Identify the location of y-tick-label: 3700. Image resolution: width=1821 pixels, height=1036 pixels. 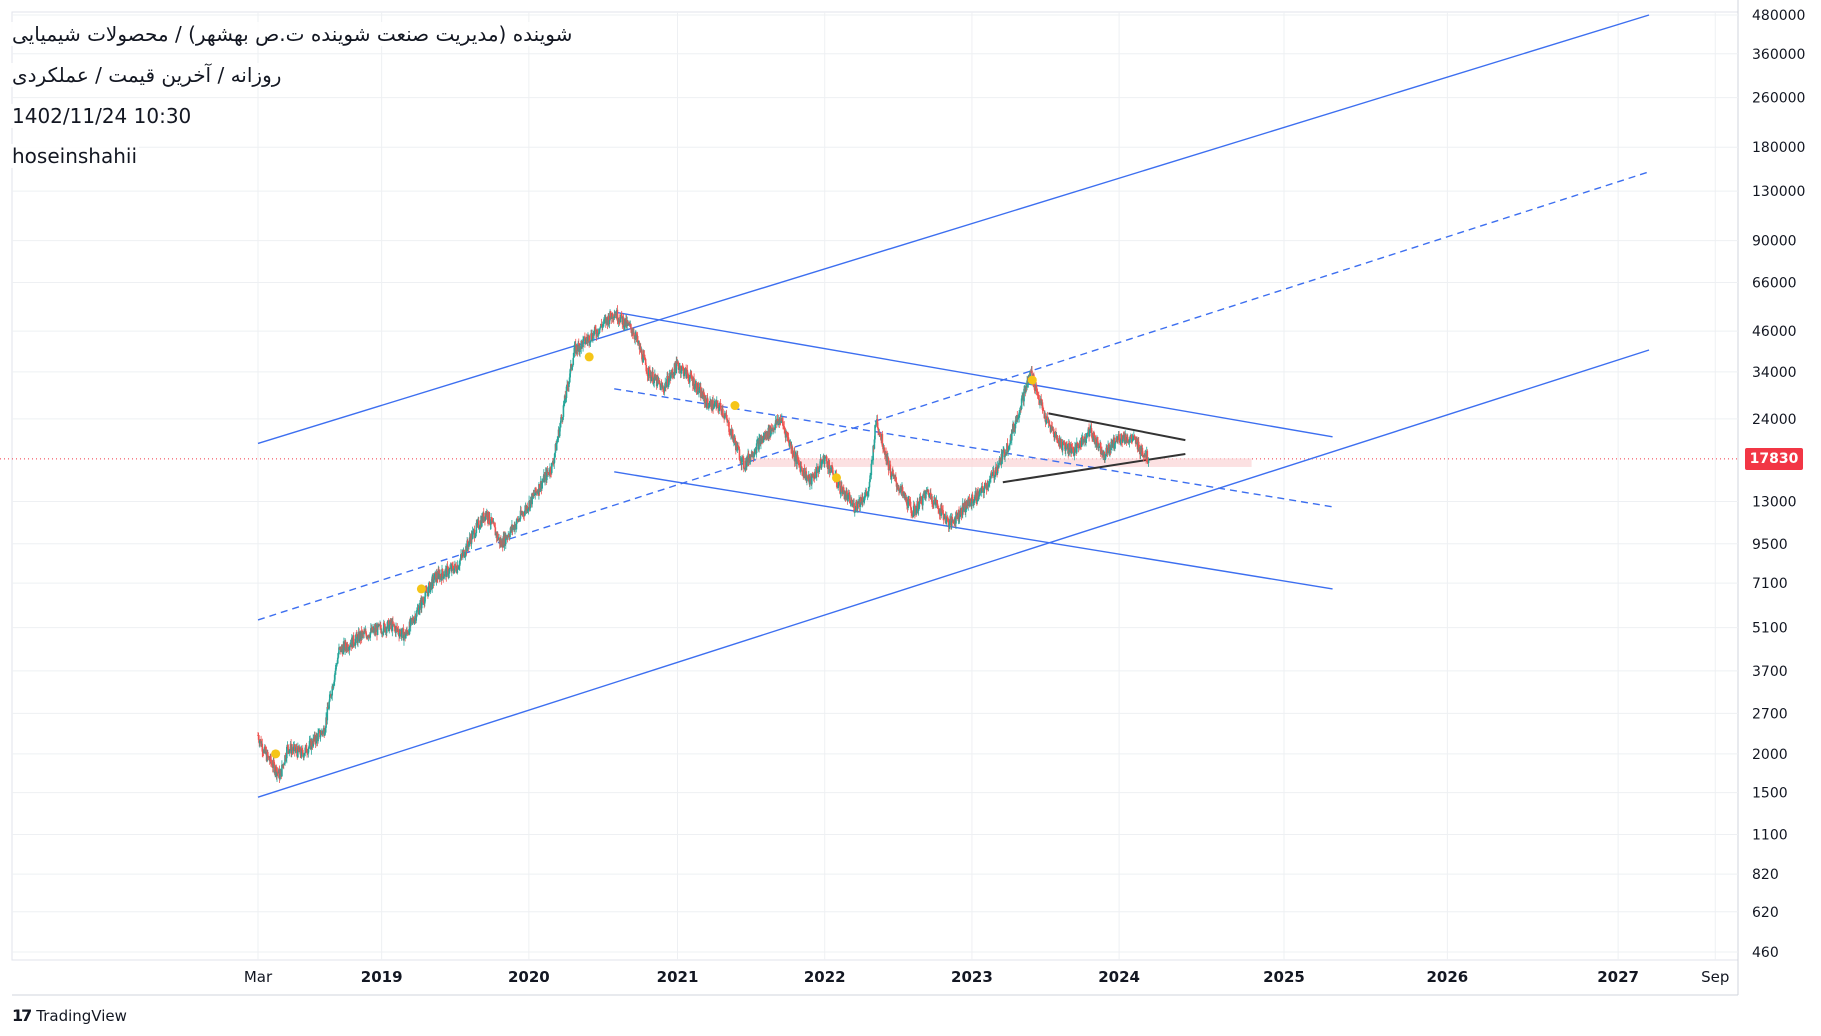
(1770, 672).